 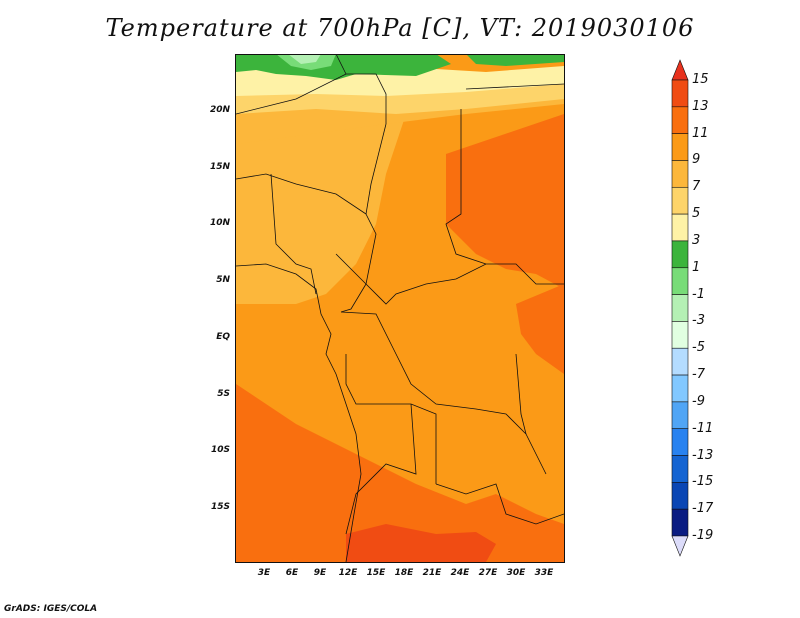 I want to click on lon-label-18e: 18E, so click(x=404, y=573).